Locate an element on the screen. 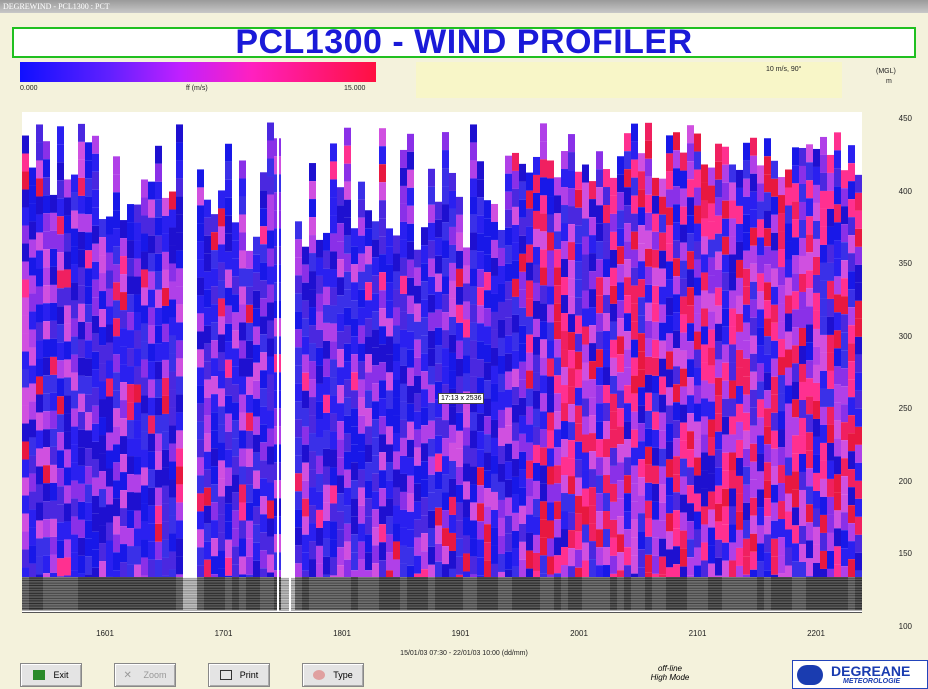 The width and height of the screenshot is (928, 689). print-button: Print is located at coordinates (239, 675).